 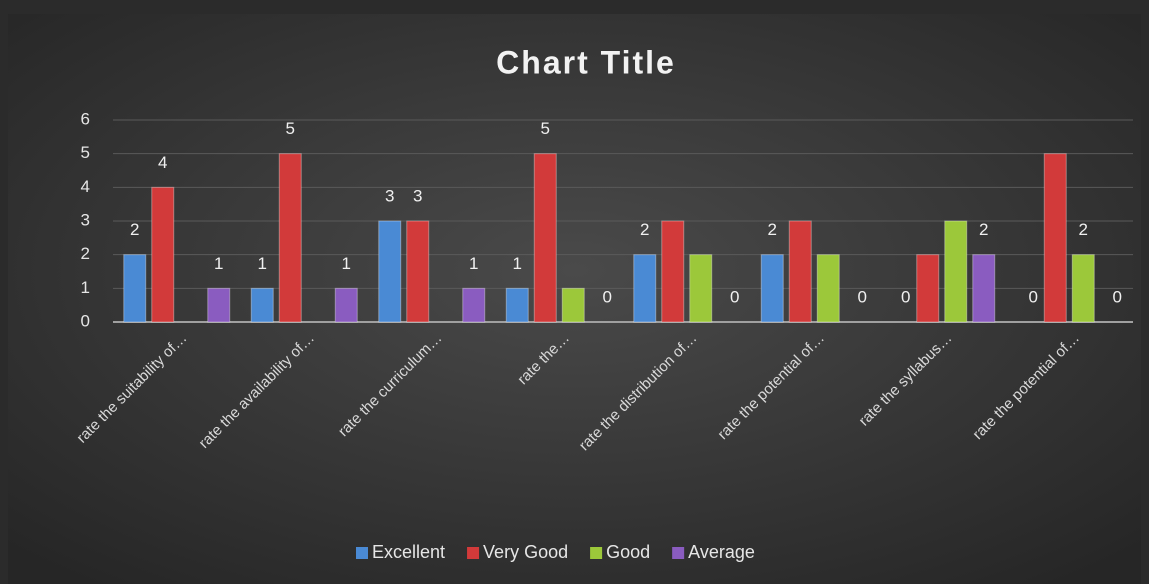 I want to click on y-tick-label: 4, so click(x=85, y=186).